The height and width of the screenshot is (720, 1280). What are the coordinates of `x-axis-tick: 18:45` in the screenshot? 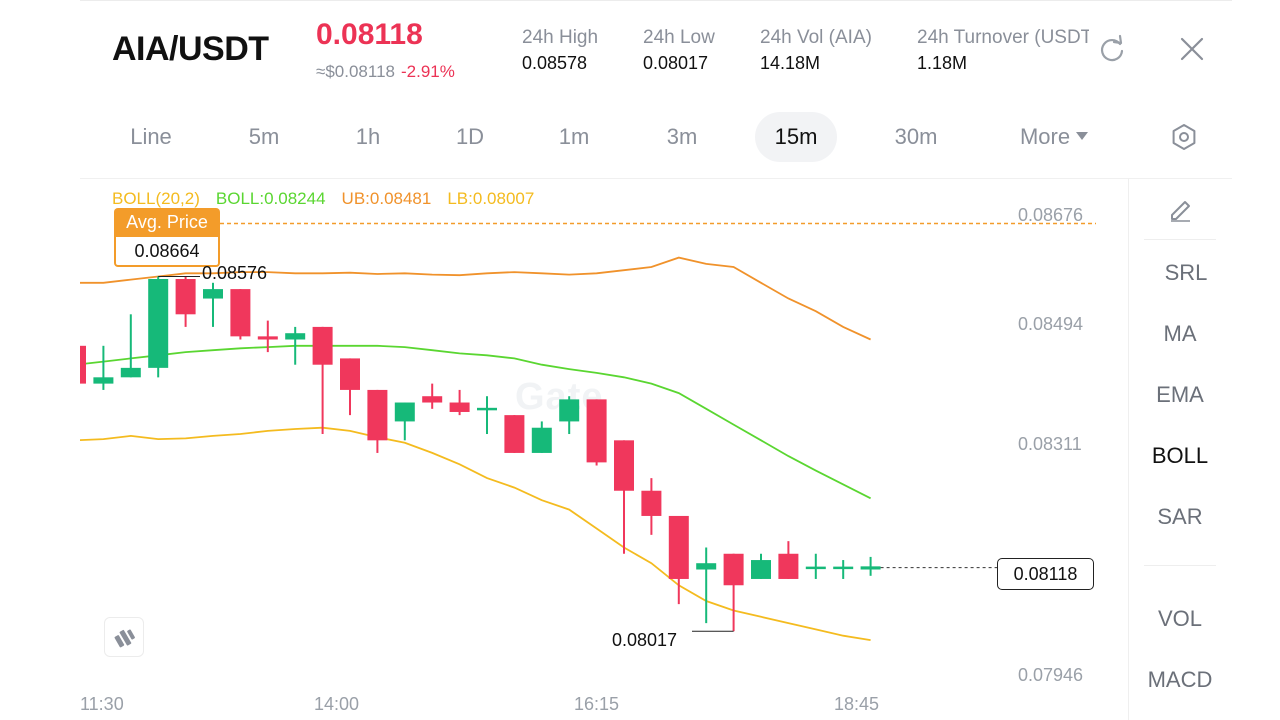 It's located at (857, 704).